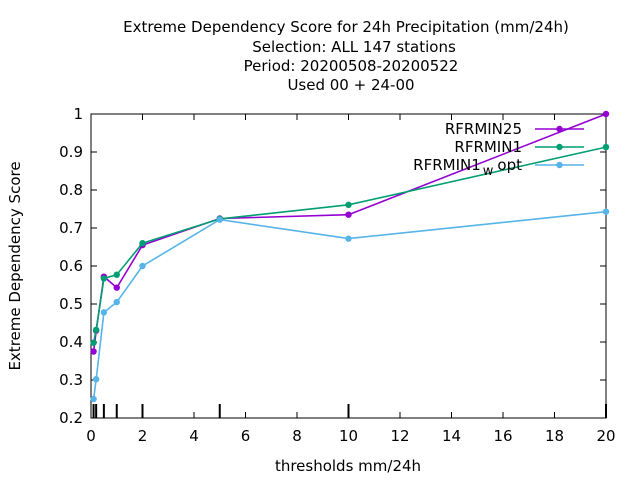 The width and height of the screenshot is (640, 480). I want to click on x-tick-label: 14, so click(451, 436).